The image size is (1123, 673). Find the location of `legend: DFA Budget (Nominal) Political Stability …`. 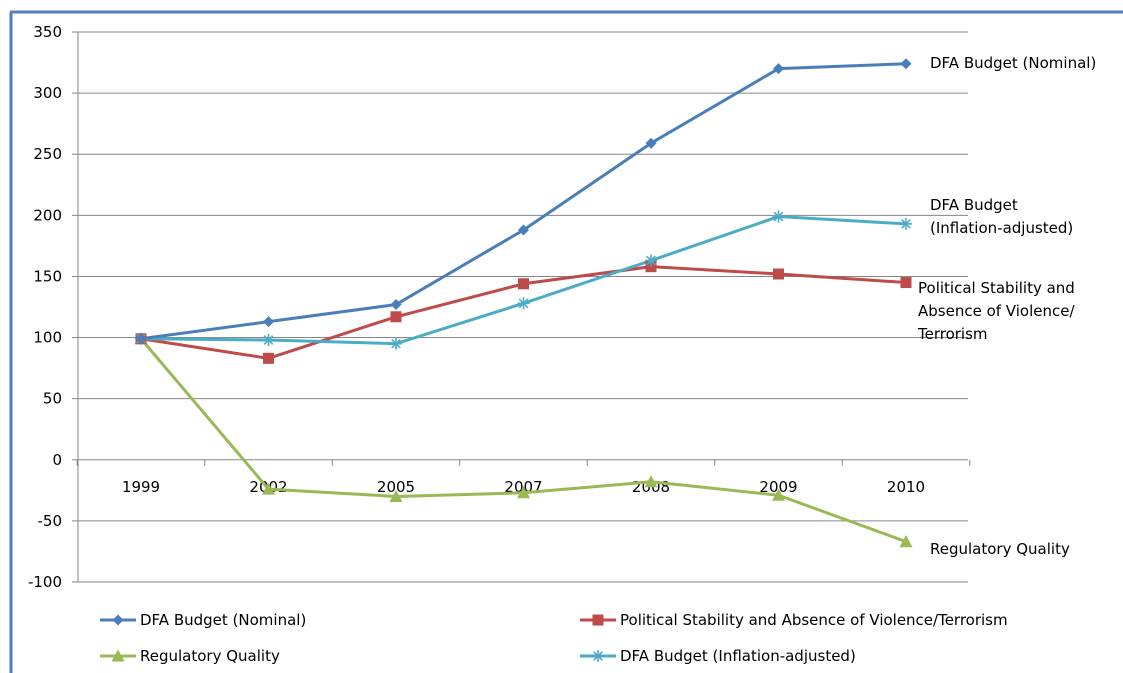

legend: DFA Budget (Nominal) Political Stability … is located at coordinates (554, 638).